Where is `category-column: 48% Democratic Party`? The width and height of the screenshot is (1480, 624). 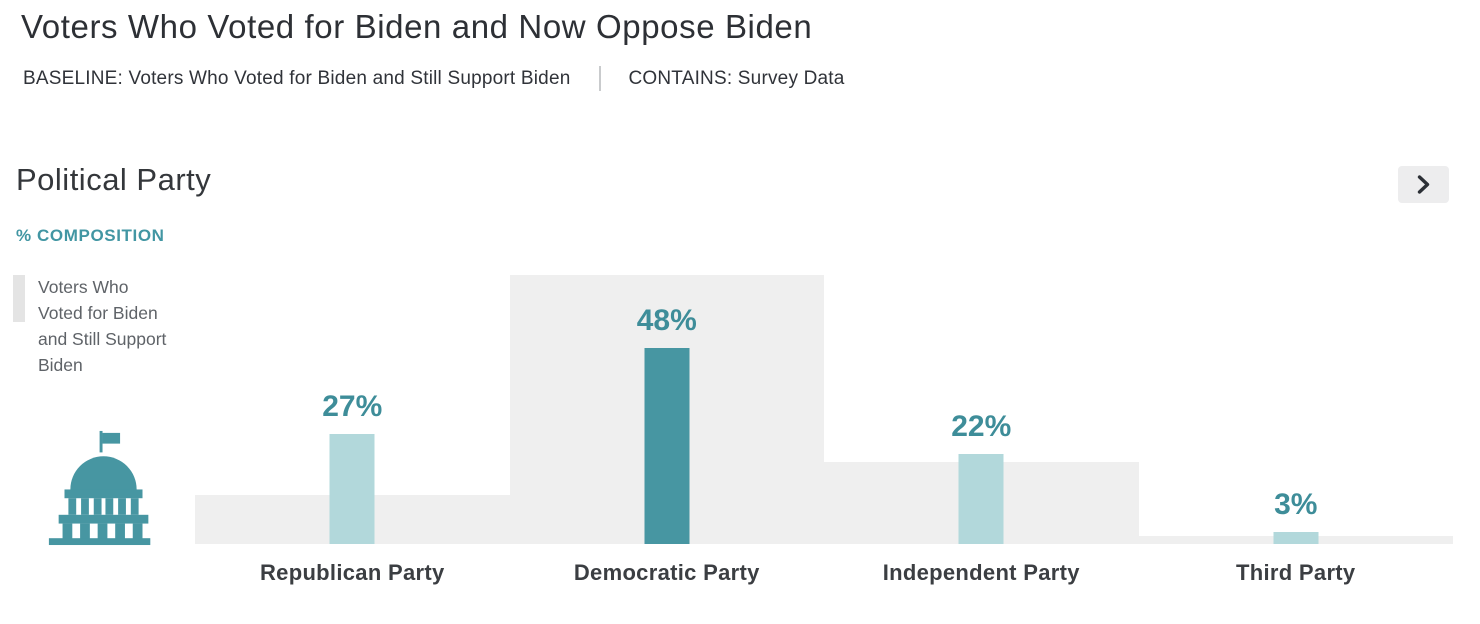
category-column: 48% Democratic Party is located at coordinates (666, 427).